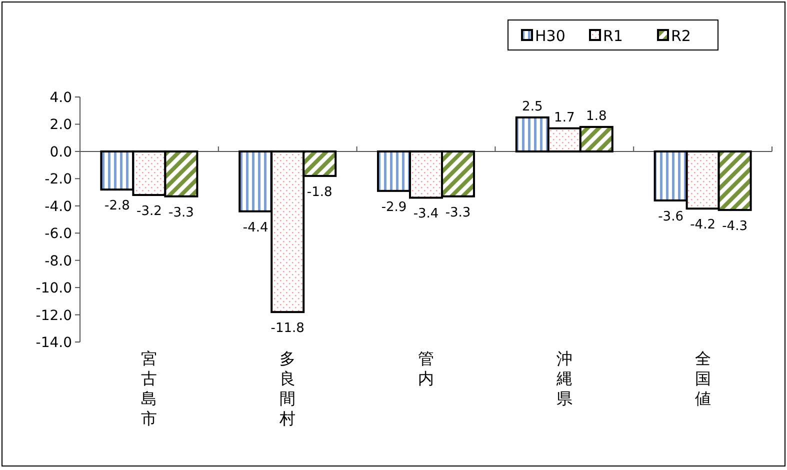  What do you see at coordinates (149, 211) in the screenshot?
I see `data-label: -3.2` at bounding box center [149, 211].